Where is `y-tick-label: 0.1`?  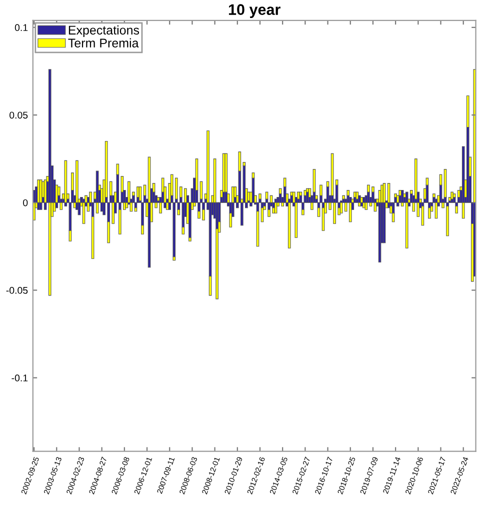
y-tick-label: 0.1 is located at coordinates (21, 28).